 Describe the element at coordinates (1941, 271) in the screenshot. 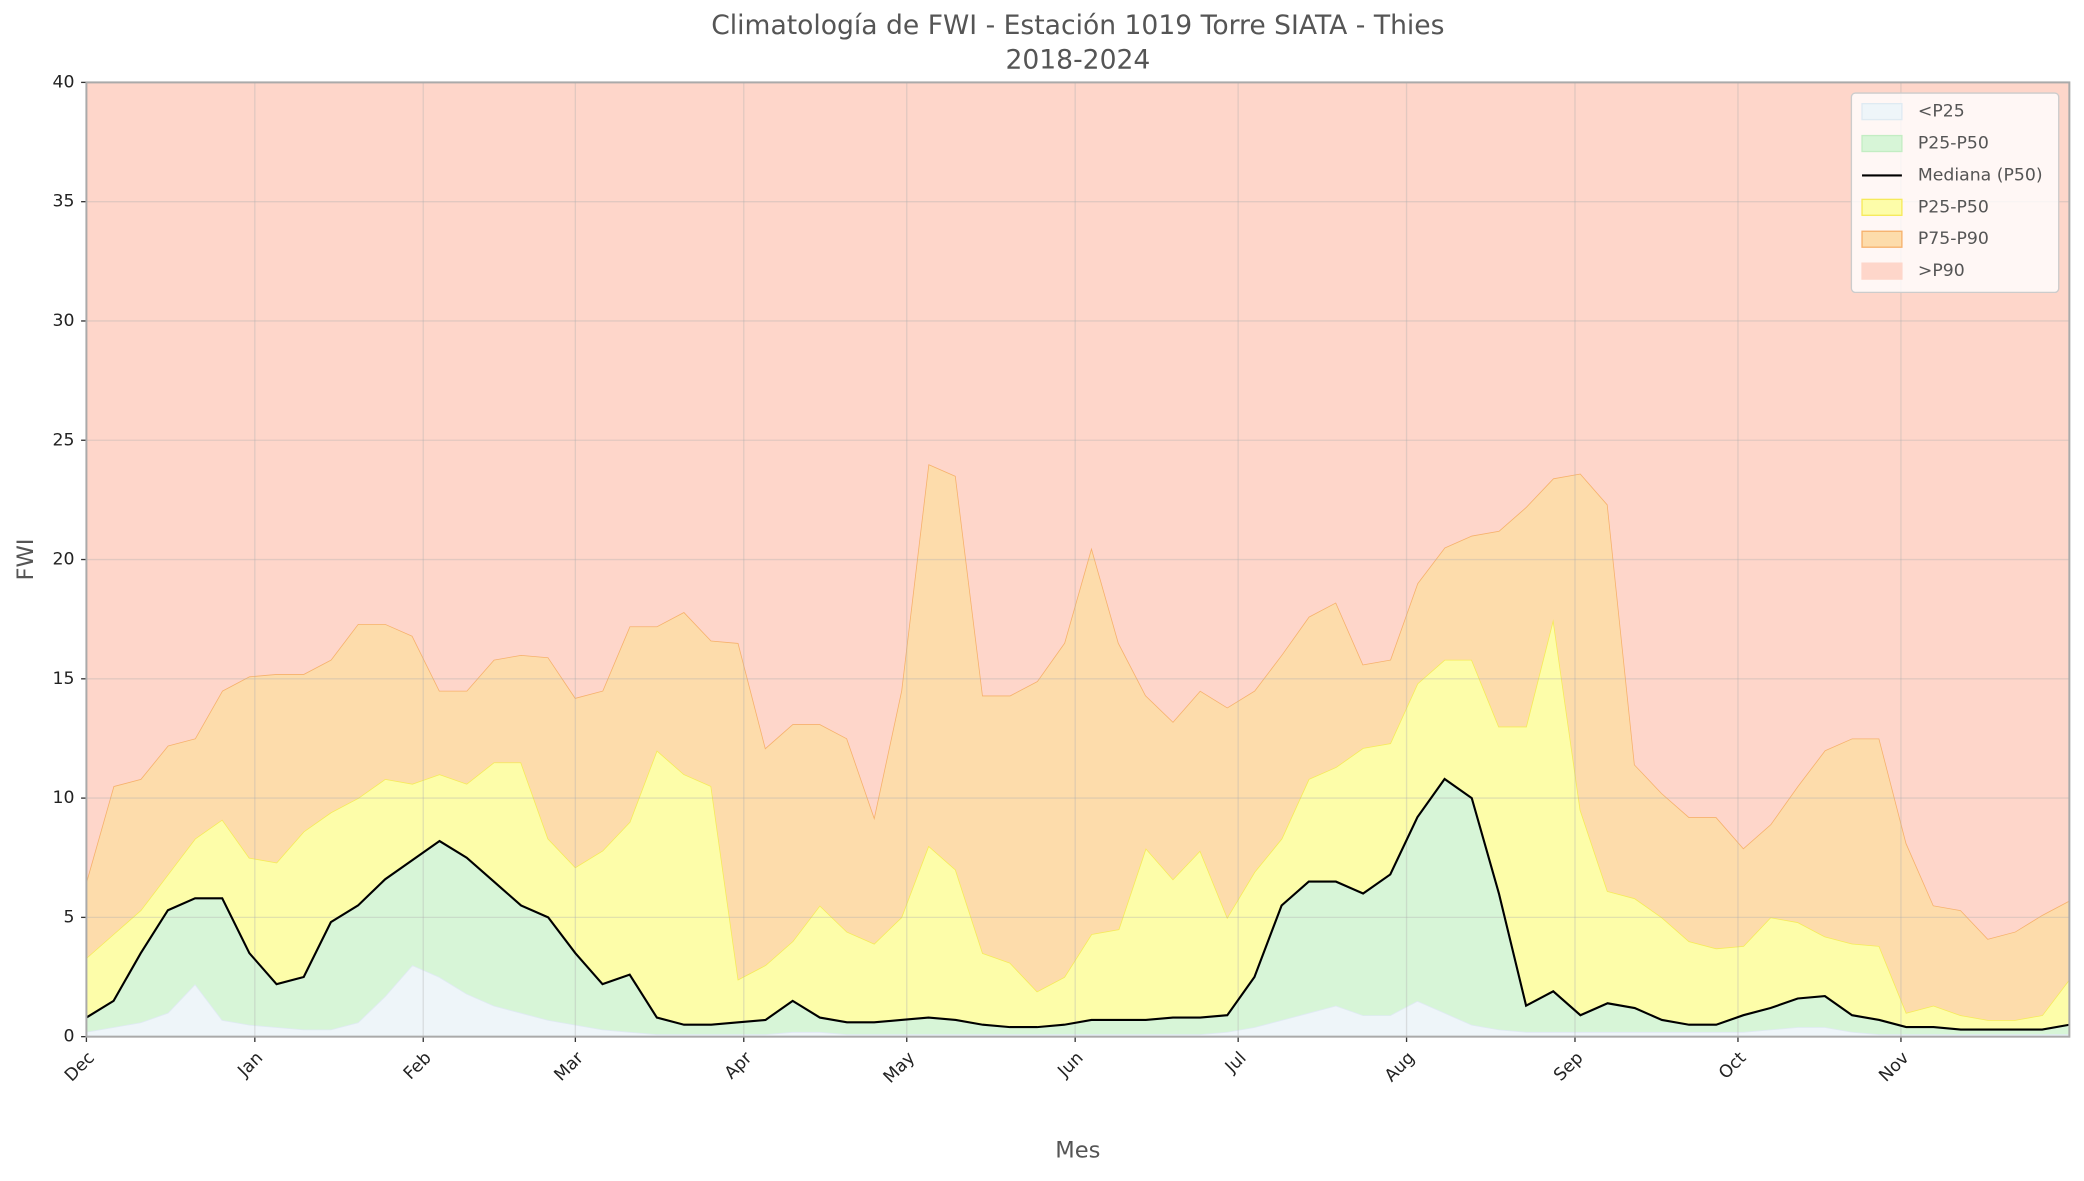

I see `legend-label: >P90` at that location.